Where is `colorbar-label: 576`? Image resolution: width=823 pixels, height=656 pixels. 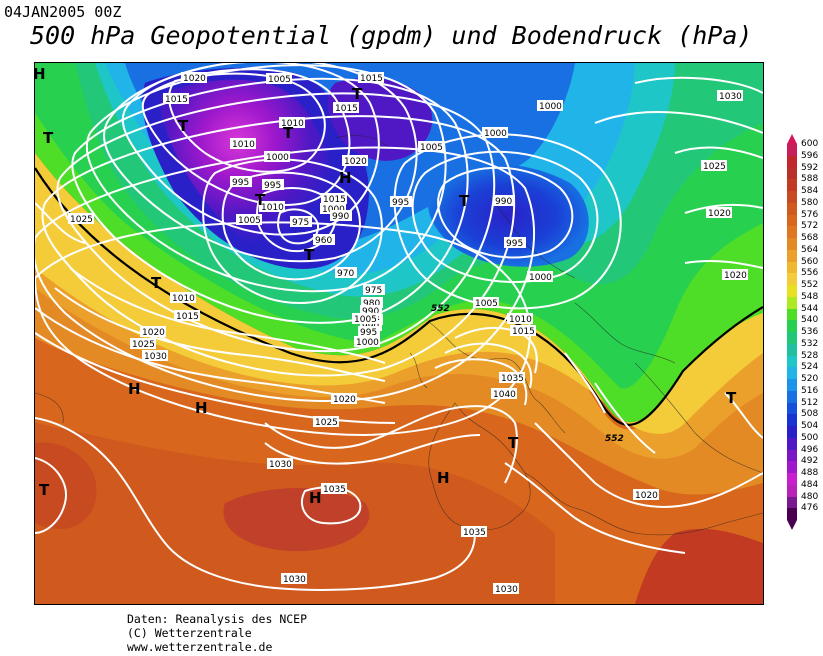
colorbar-label: 576 is located at coordinates (810, 214).